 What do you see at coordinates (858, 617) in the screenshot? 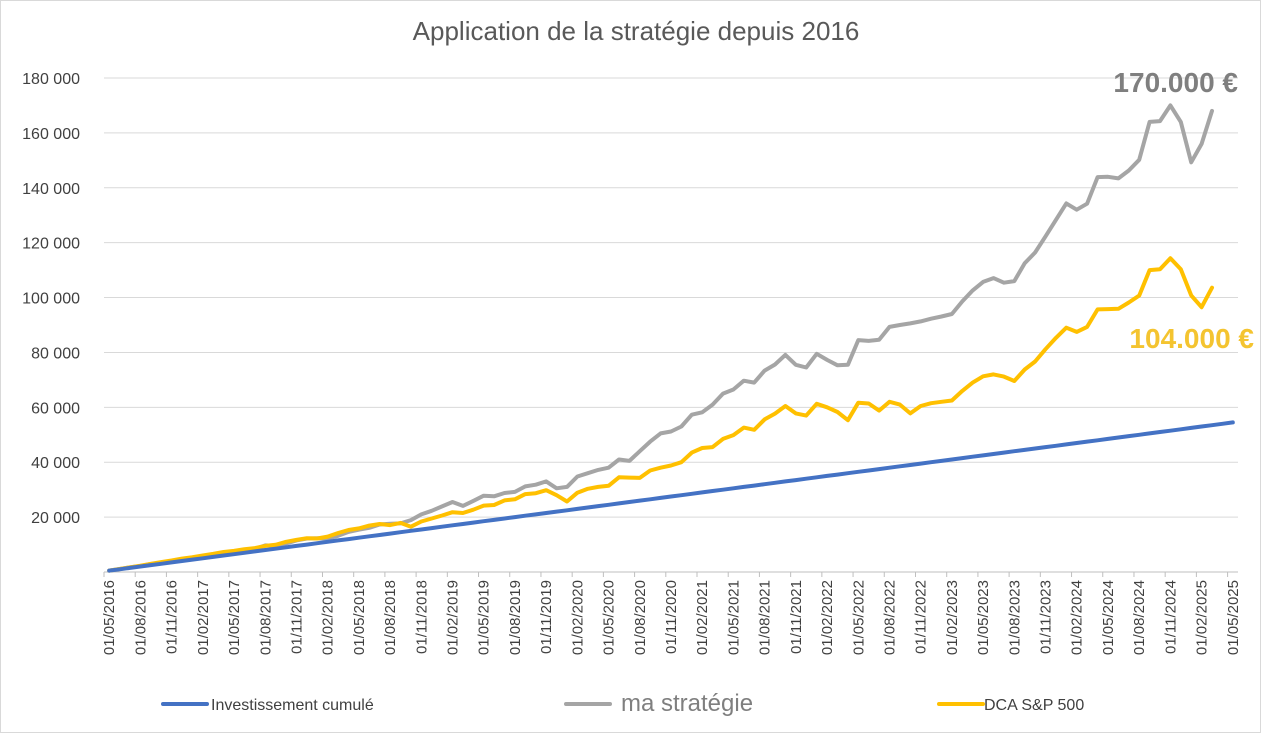
I see `x-tick-label: 01/05/2022` at bounding box center [858, 617].